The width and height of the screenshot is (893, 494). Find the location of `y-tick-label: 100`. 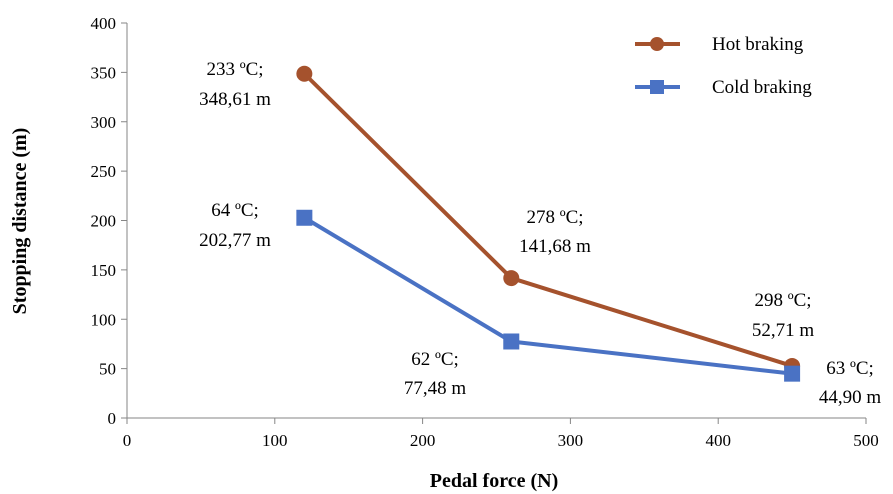

y-tick-label: 100 is located at coordinates (104, 319).